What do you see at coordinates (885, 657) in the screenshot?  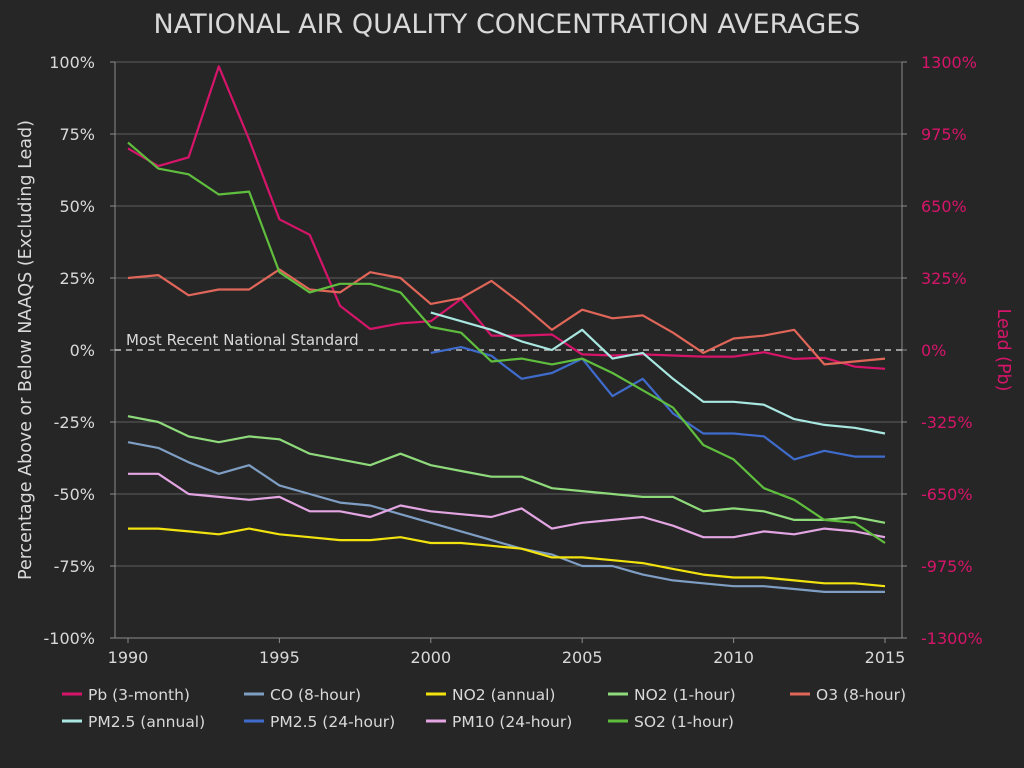 I see `x-tick-label: 2015` at bounding box center [885, 657].